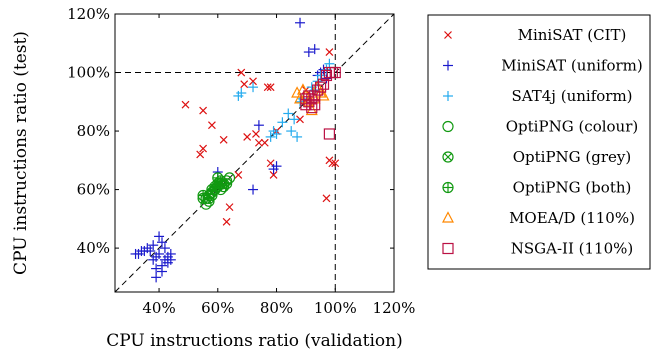  What do you see at coordinates (448, 126) in the screenshot?
I see `marker-ring` at bounding box center [448, 126].